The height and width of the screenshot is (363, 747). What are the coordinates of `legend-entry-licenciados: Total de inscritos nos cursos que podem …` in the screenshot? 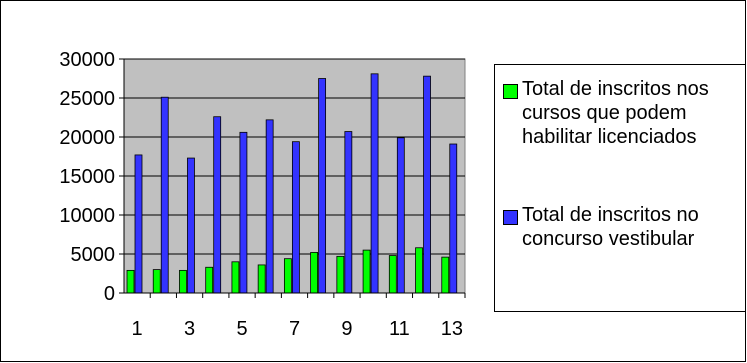 It's located at (623, 113).